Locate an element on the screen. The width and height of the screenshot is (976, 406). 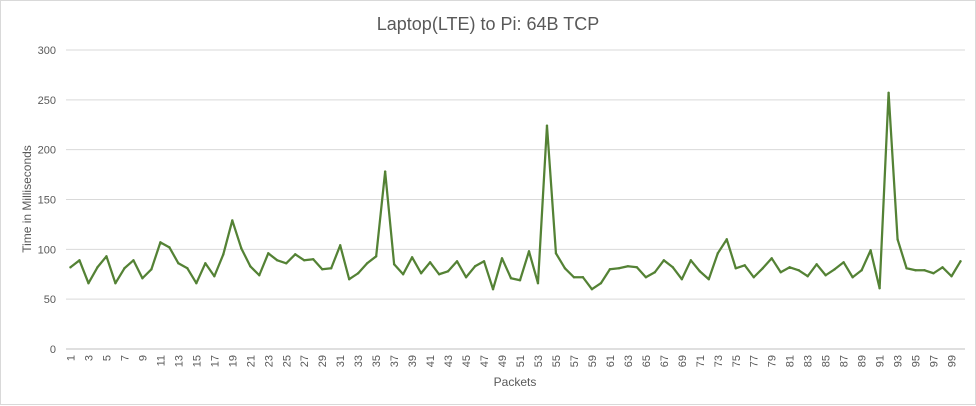
x-tick-label: 31 is located at coordinates (341, 361).